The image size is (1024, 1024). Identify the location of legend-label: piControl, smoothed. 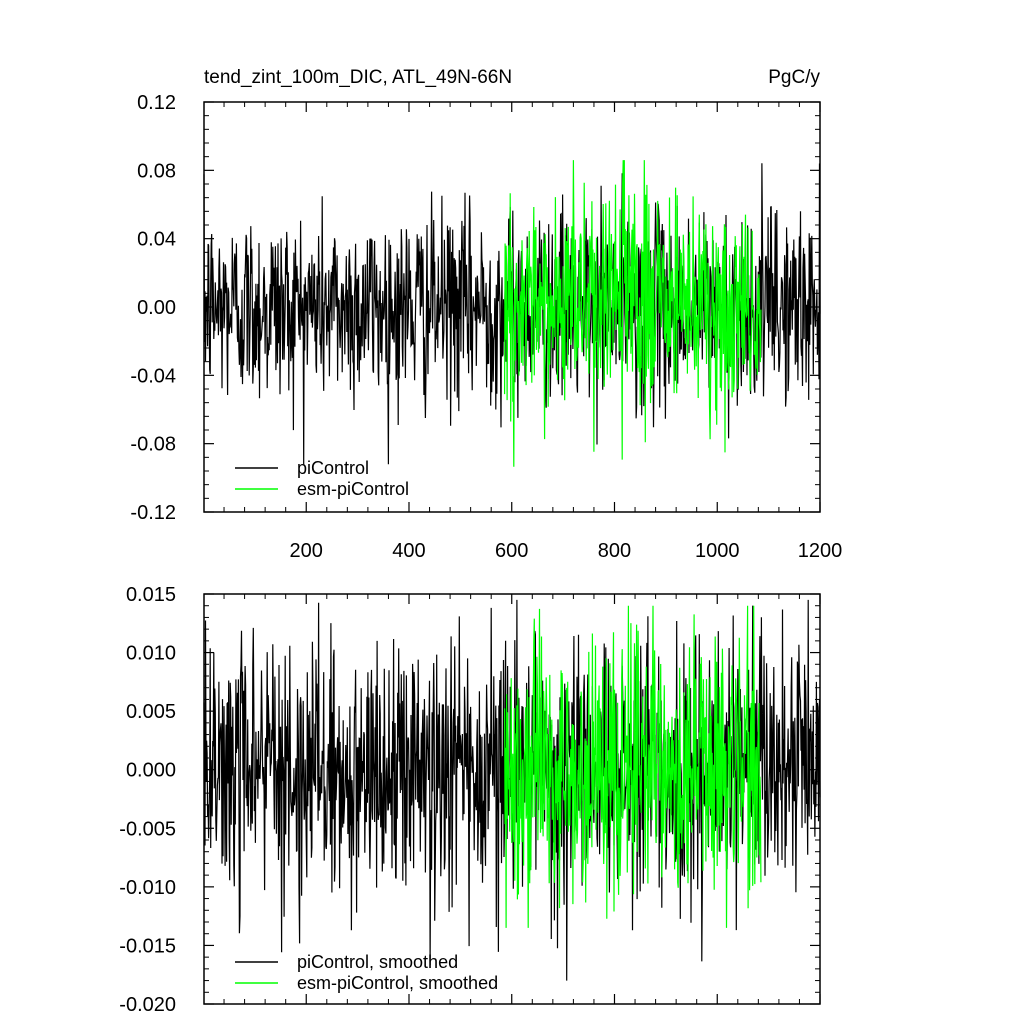
(377, 962).